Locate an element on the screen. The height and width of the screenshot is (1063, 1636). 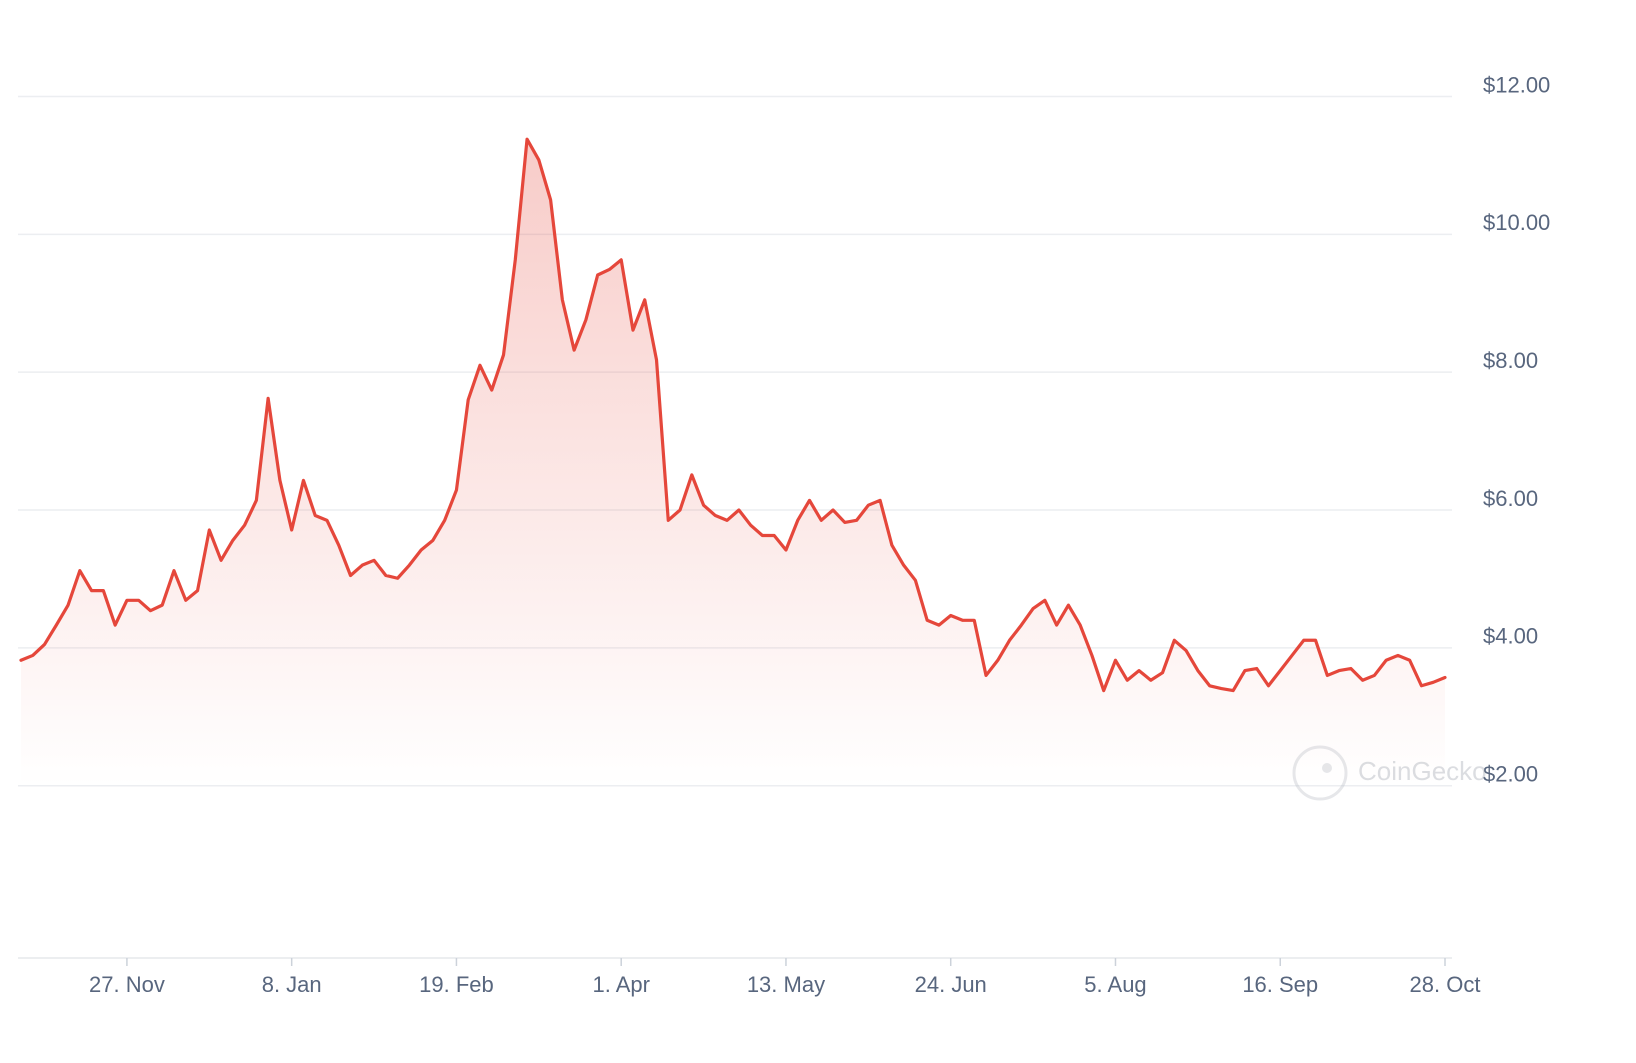
x-tick-label: 13. May is located at coordinates (786, 984).